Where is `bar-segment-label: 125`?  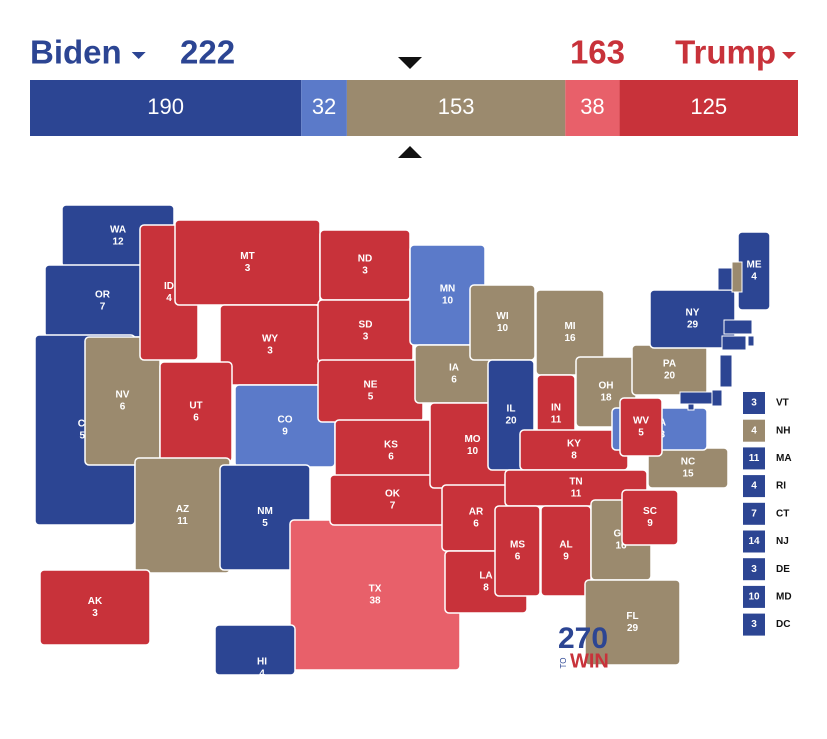 bar-segment-label: 125 is located at coordinates (708, 106).